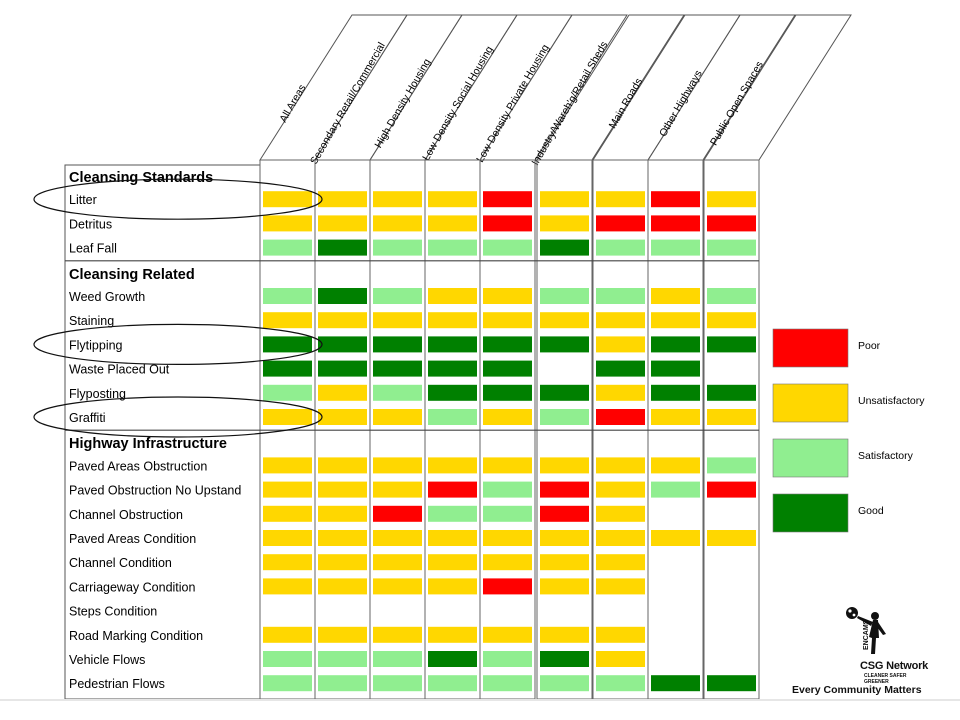  I want to click on row-label: Leaf Fall, so click(93, 249).